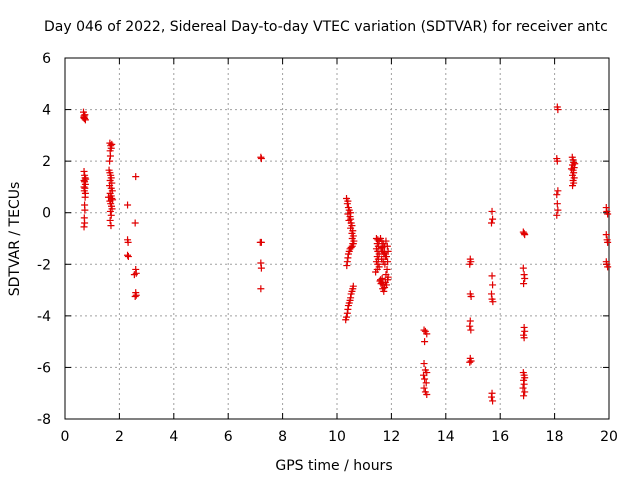 Image resolution: width=640 pixels, height=480 pixels. I want to click on x-tick-label: 18, so click(555, 437).